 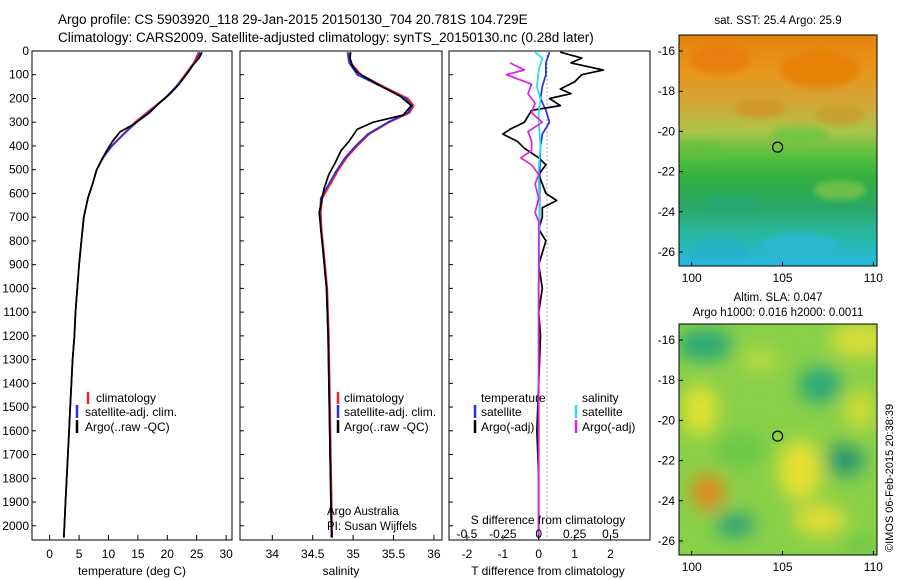 I want to click on y-tick-label: 1600, so click(x=15, y=431).